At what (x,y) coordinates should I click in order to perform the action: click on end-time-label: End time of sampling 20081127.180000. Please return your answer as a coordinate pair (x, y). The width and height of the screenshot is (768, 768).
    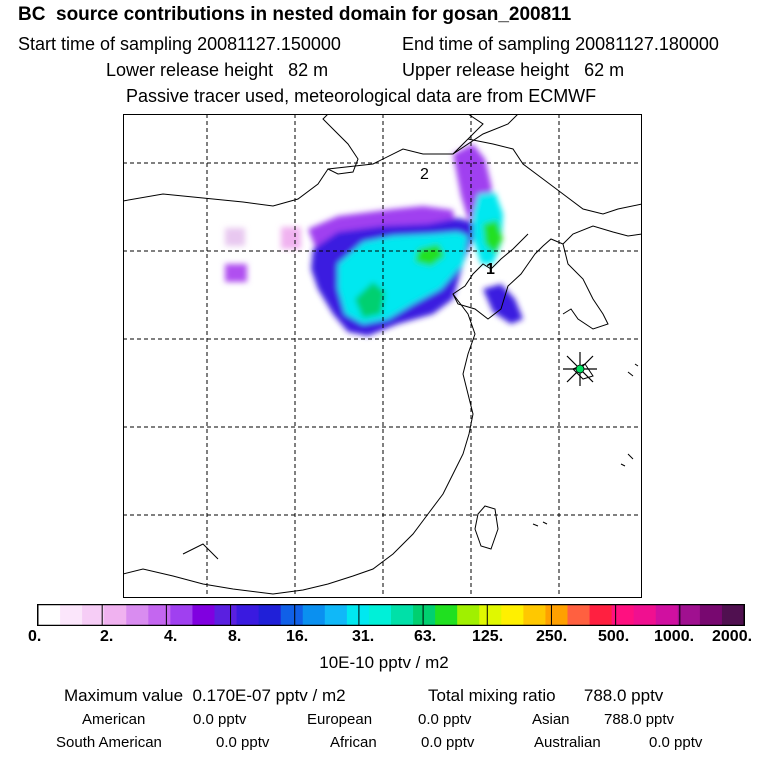
    Looking at the image, I should click on (560, 44).